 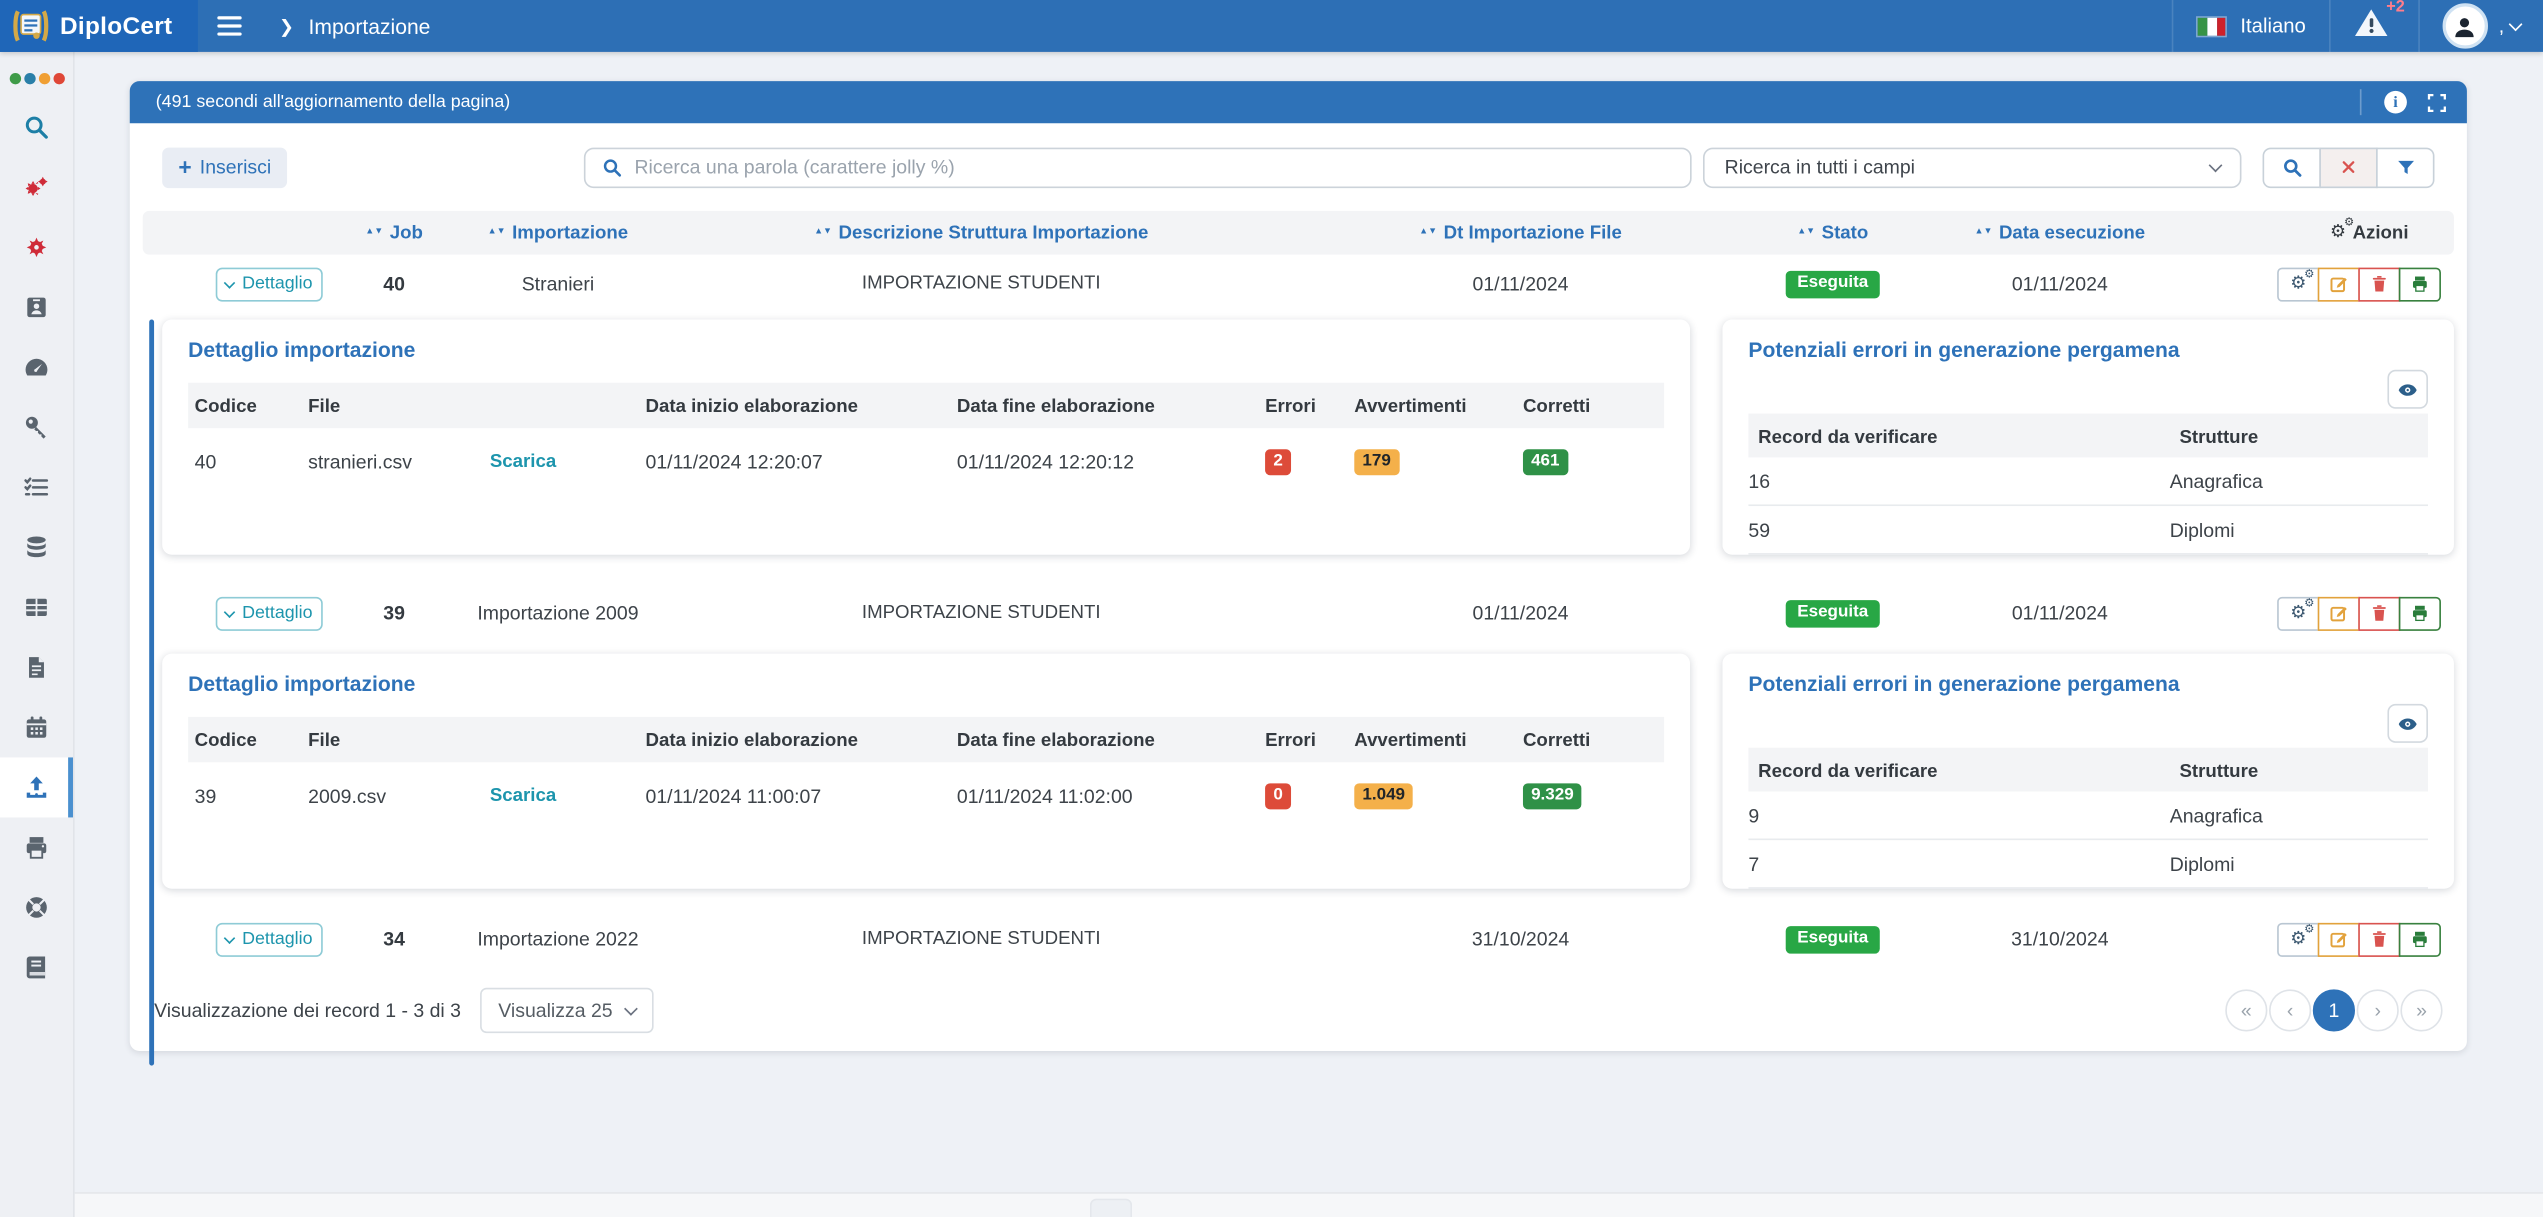 I want to click on column-header-job: ▲▼ Job, so click(x=394, y=233).